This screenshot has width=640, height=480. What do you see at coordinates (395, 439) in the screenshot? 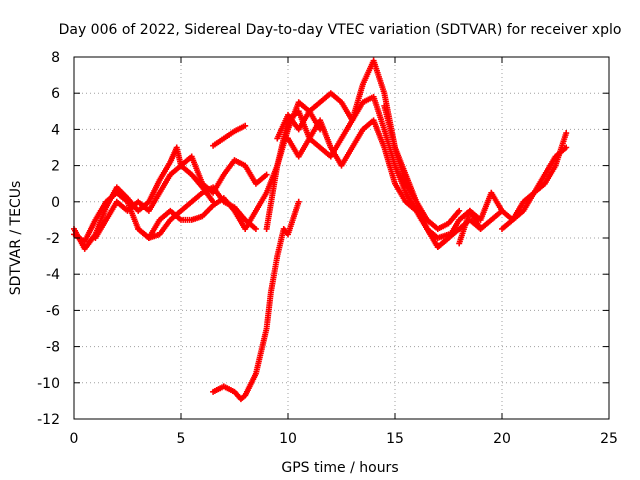
I see `x-tick-label: 15` at bounding box center [395, 439].